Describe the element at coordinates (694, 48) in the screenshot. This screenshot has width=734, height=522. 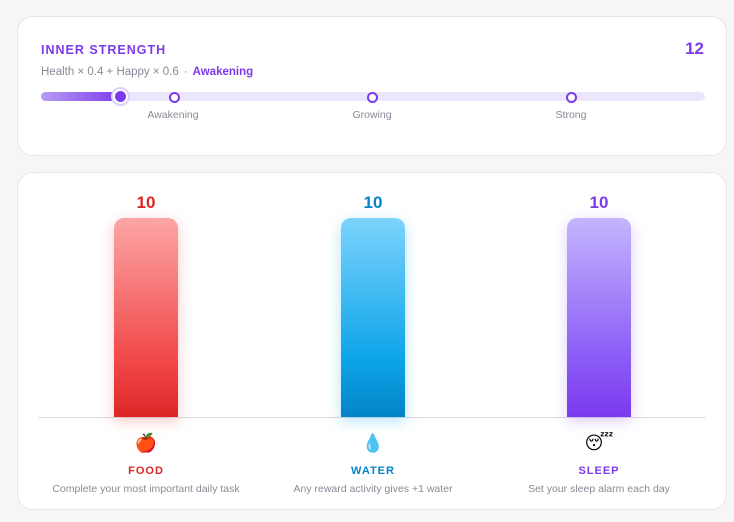
I see `inner-strength-score: 12` at that location.